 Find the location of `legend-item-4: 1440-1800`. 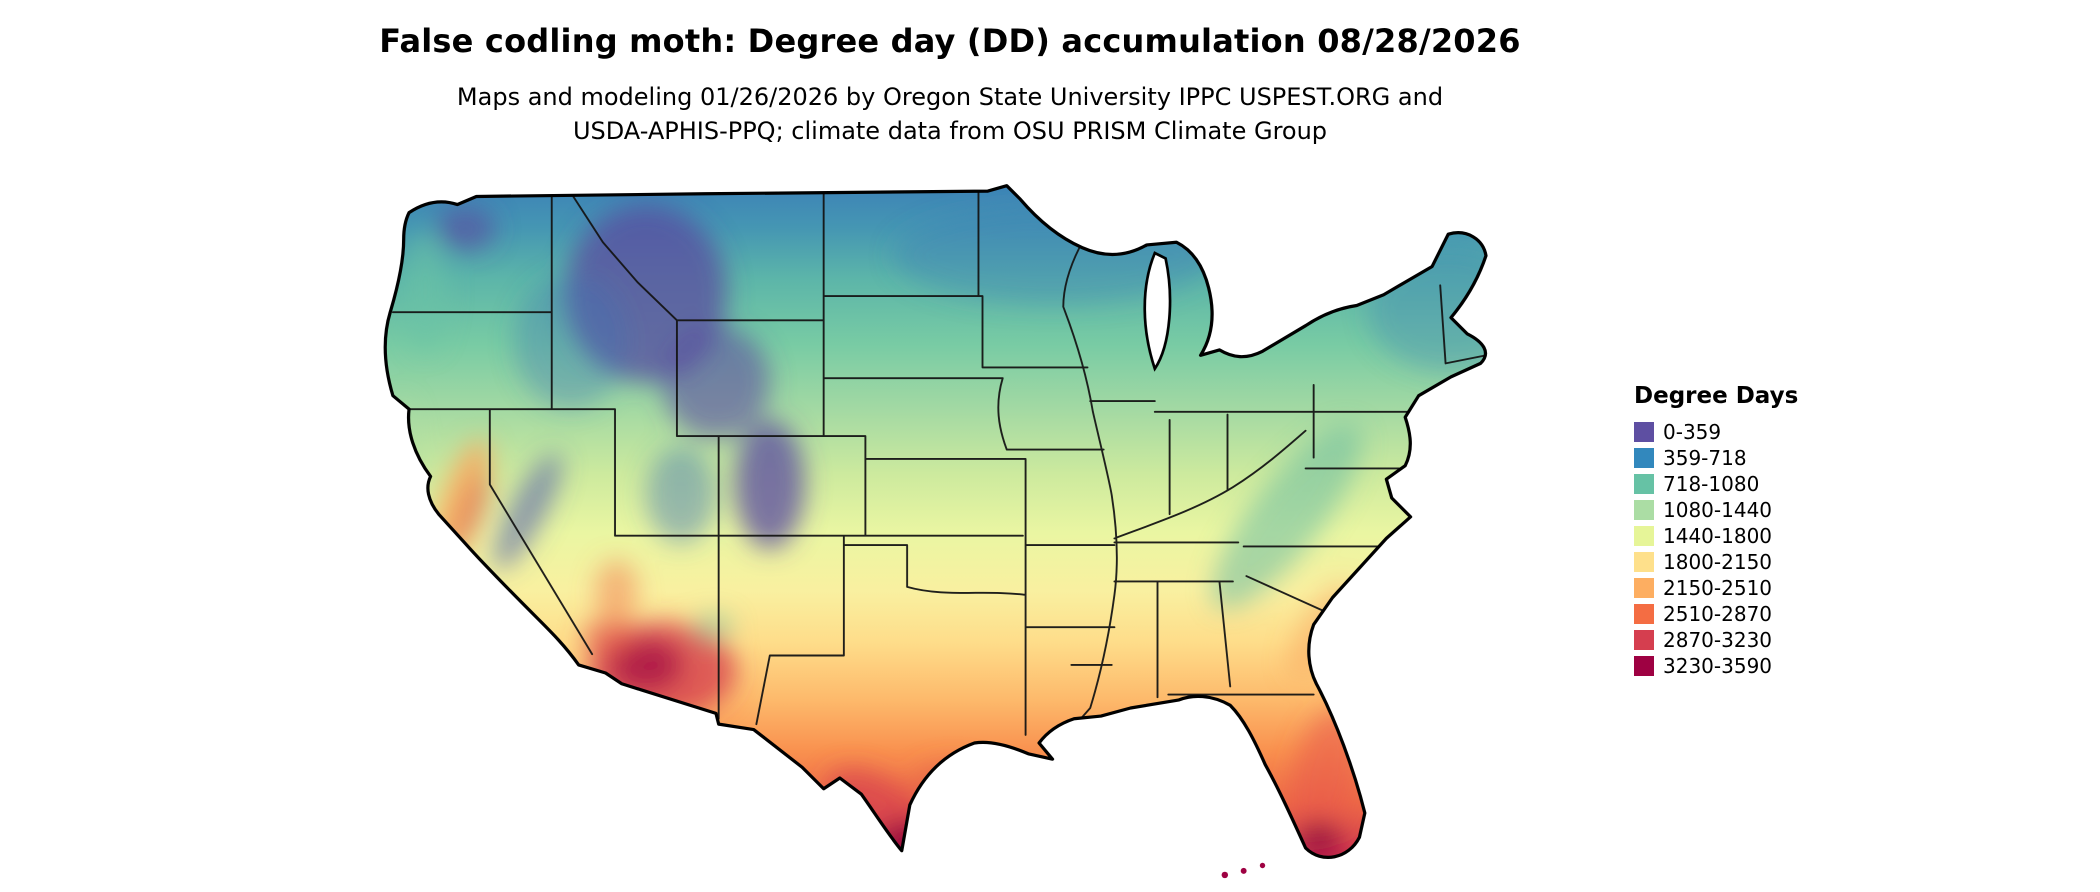

legend-item-4: 1440-1800 is located at coordinates (1716, 536).